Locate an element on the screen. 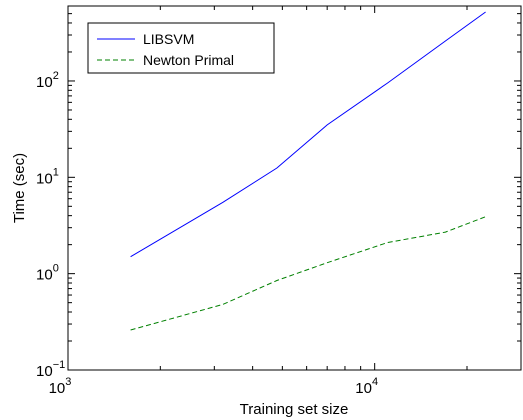 The image size is (523, 420). legend-label-newton-primal: Newton Primal is located at coordinates (188, 60).